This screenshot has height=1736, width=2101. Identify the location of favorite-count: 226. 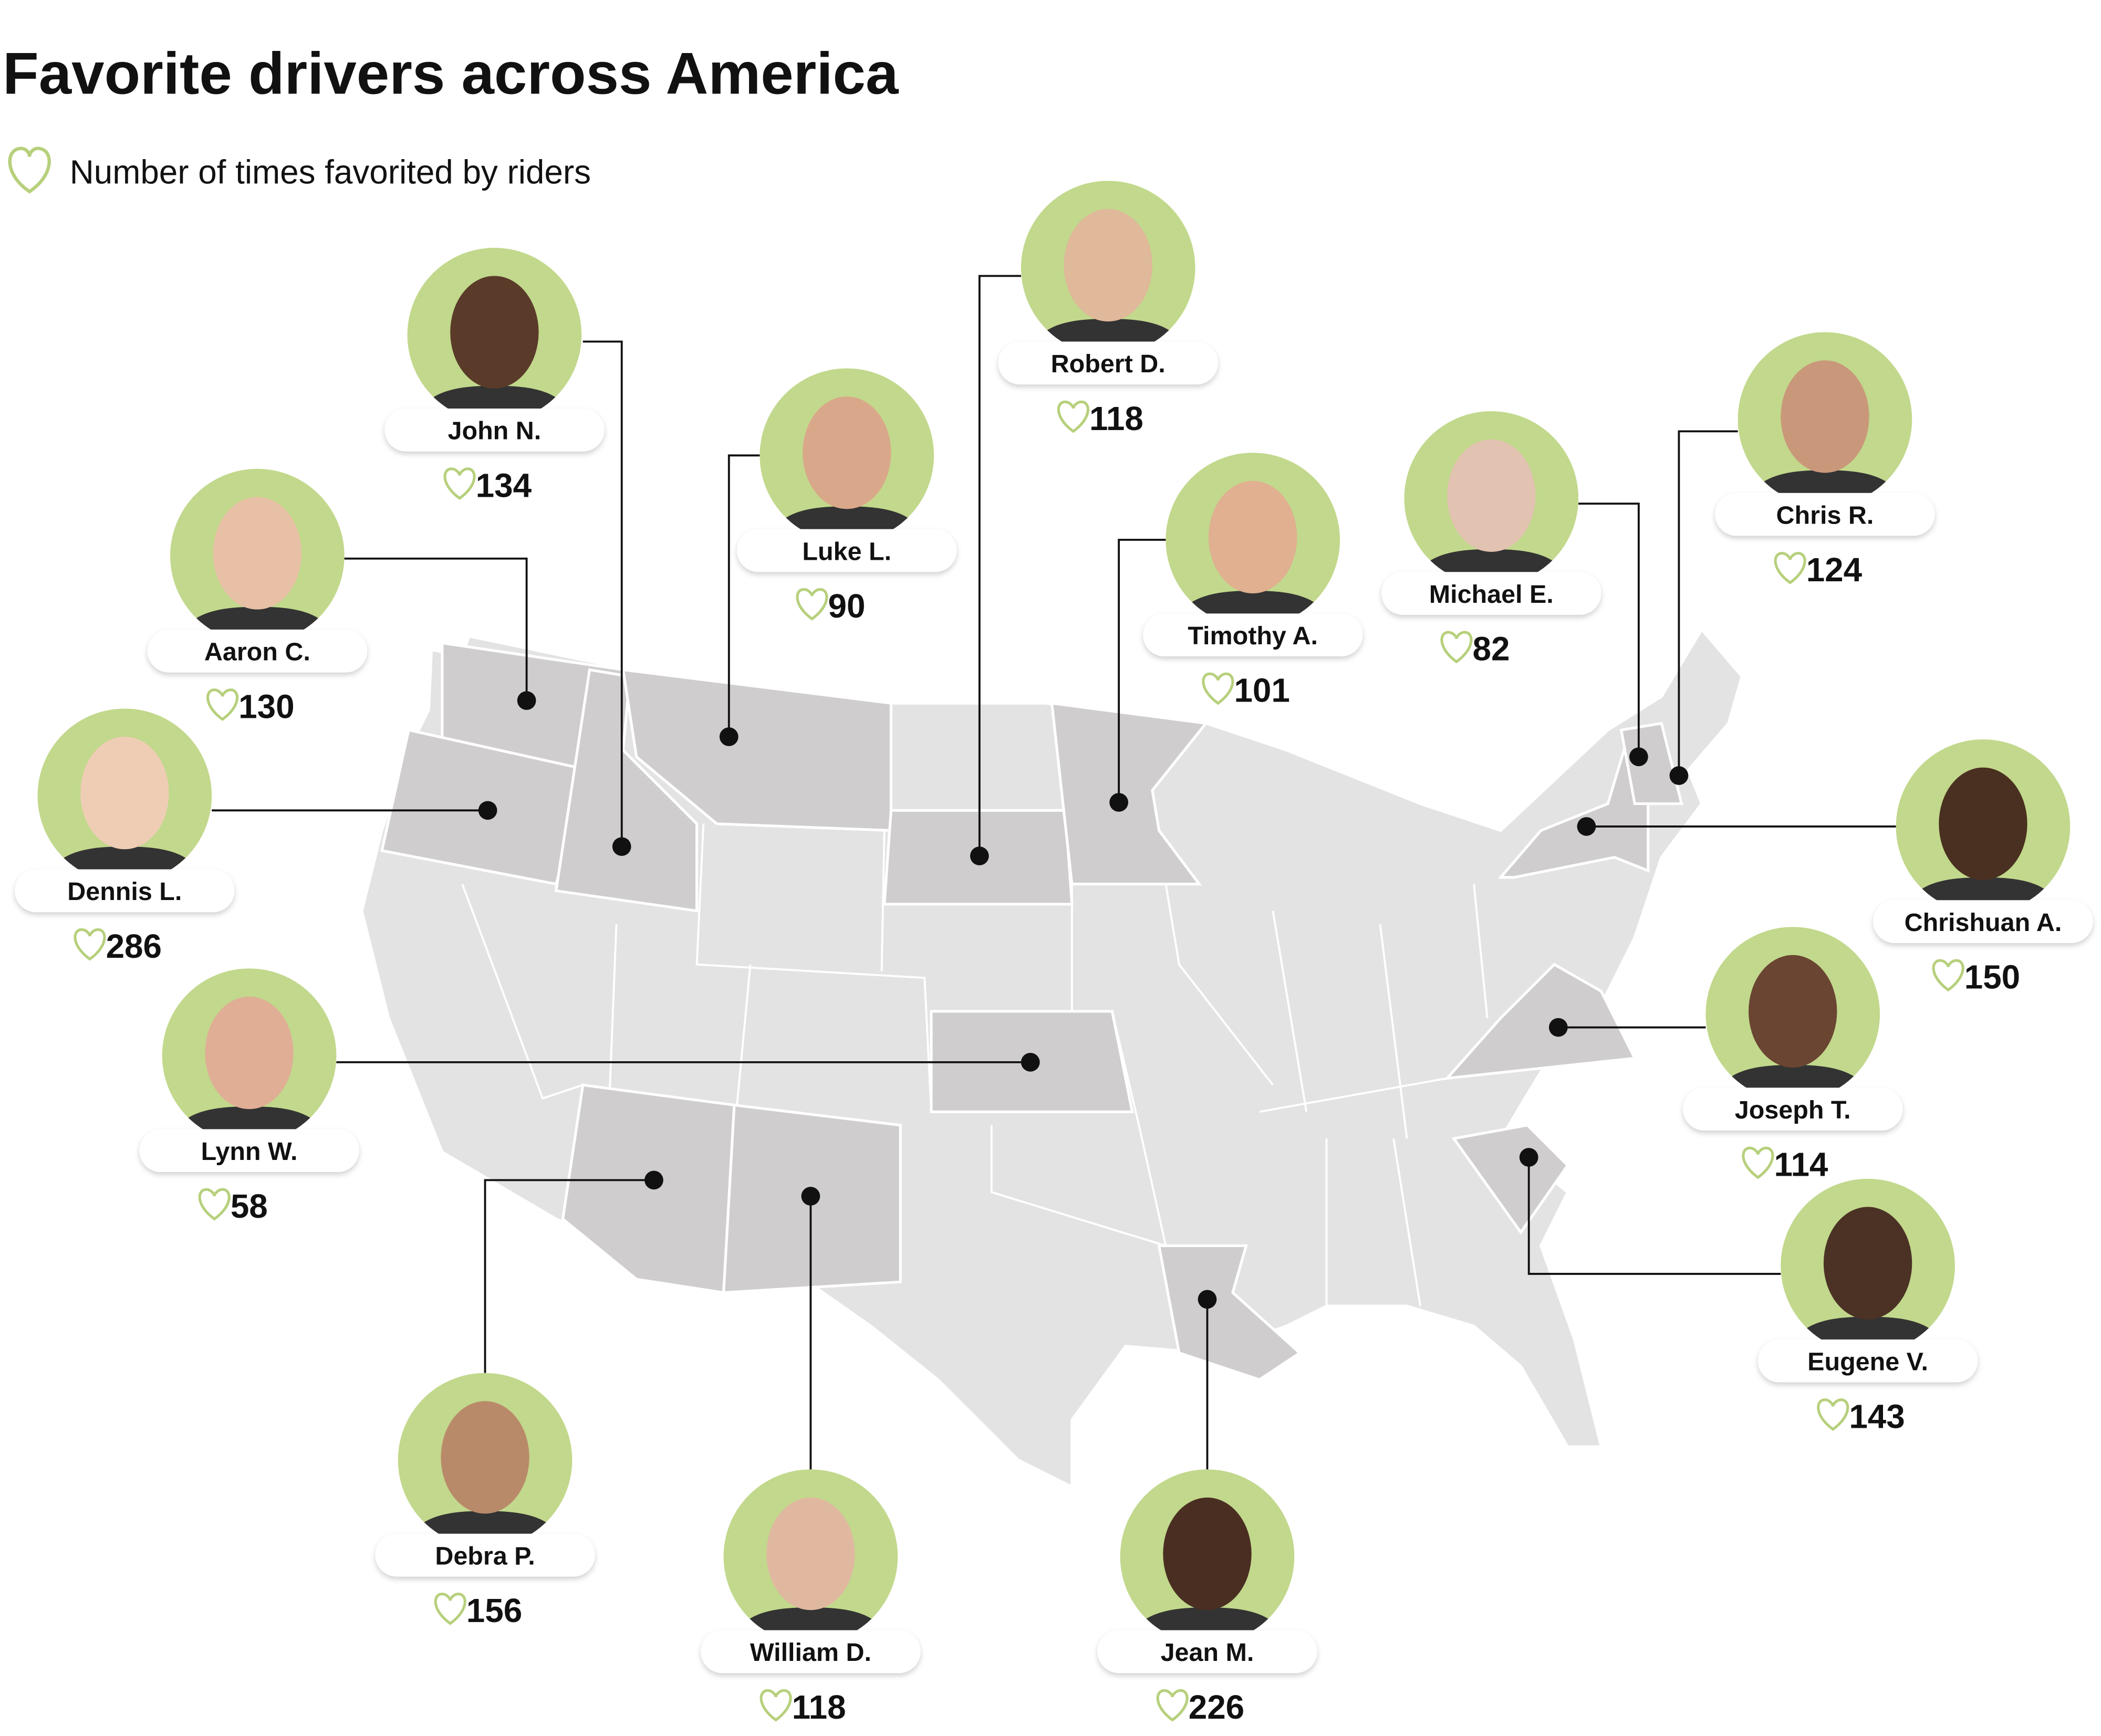
(1216, 1707).